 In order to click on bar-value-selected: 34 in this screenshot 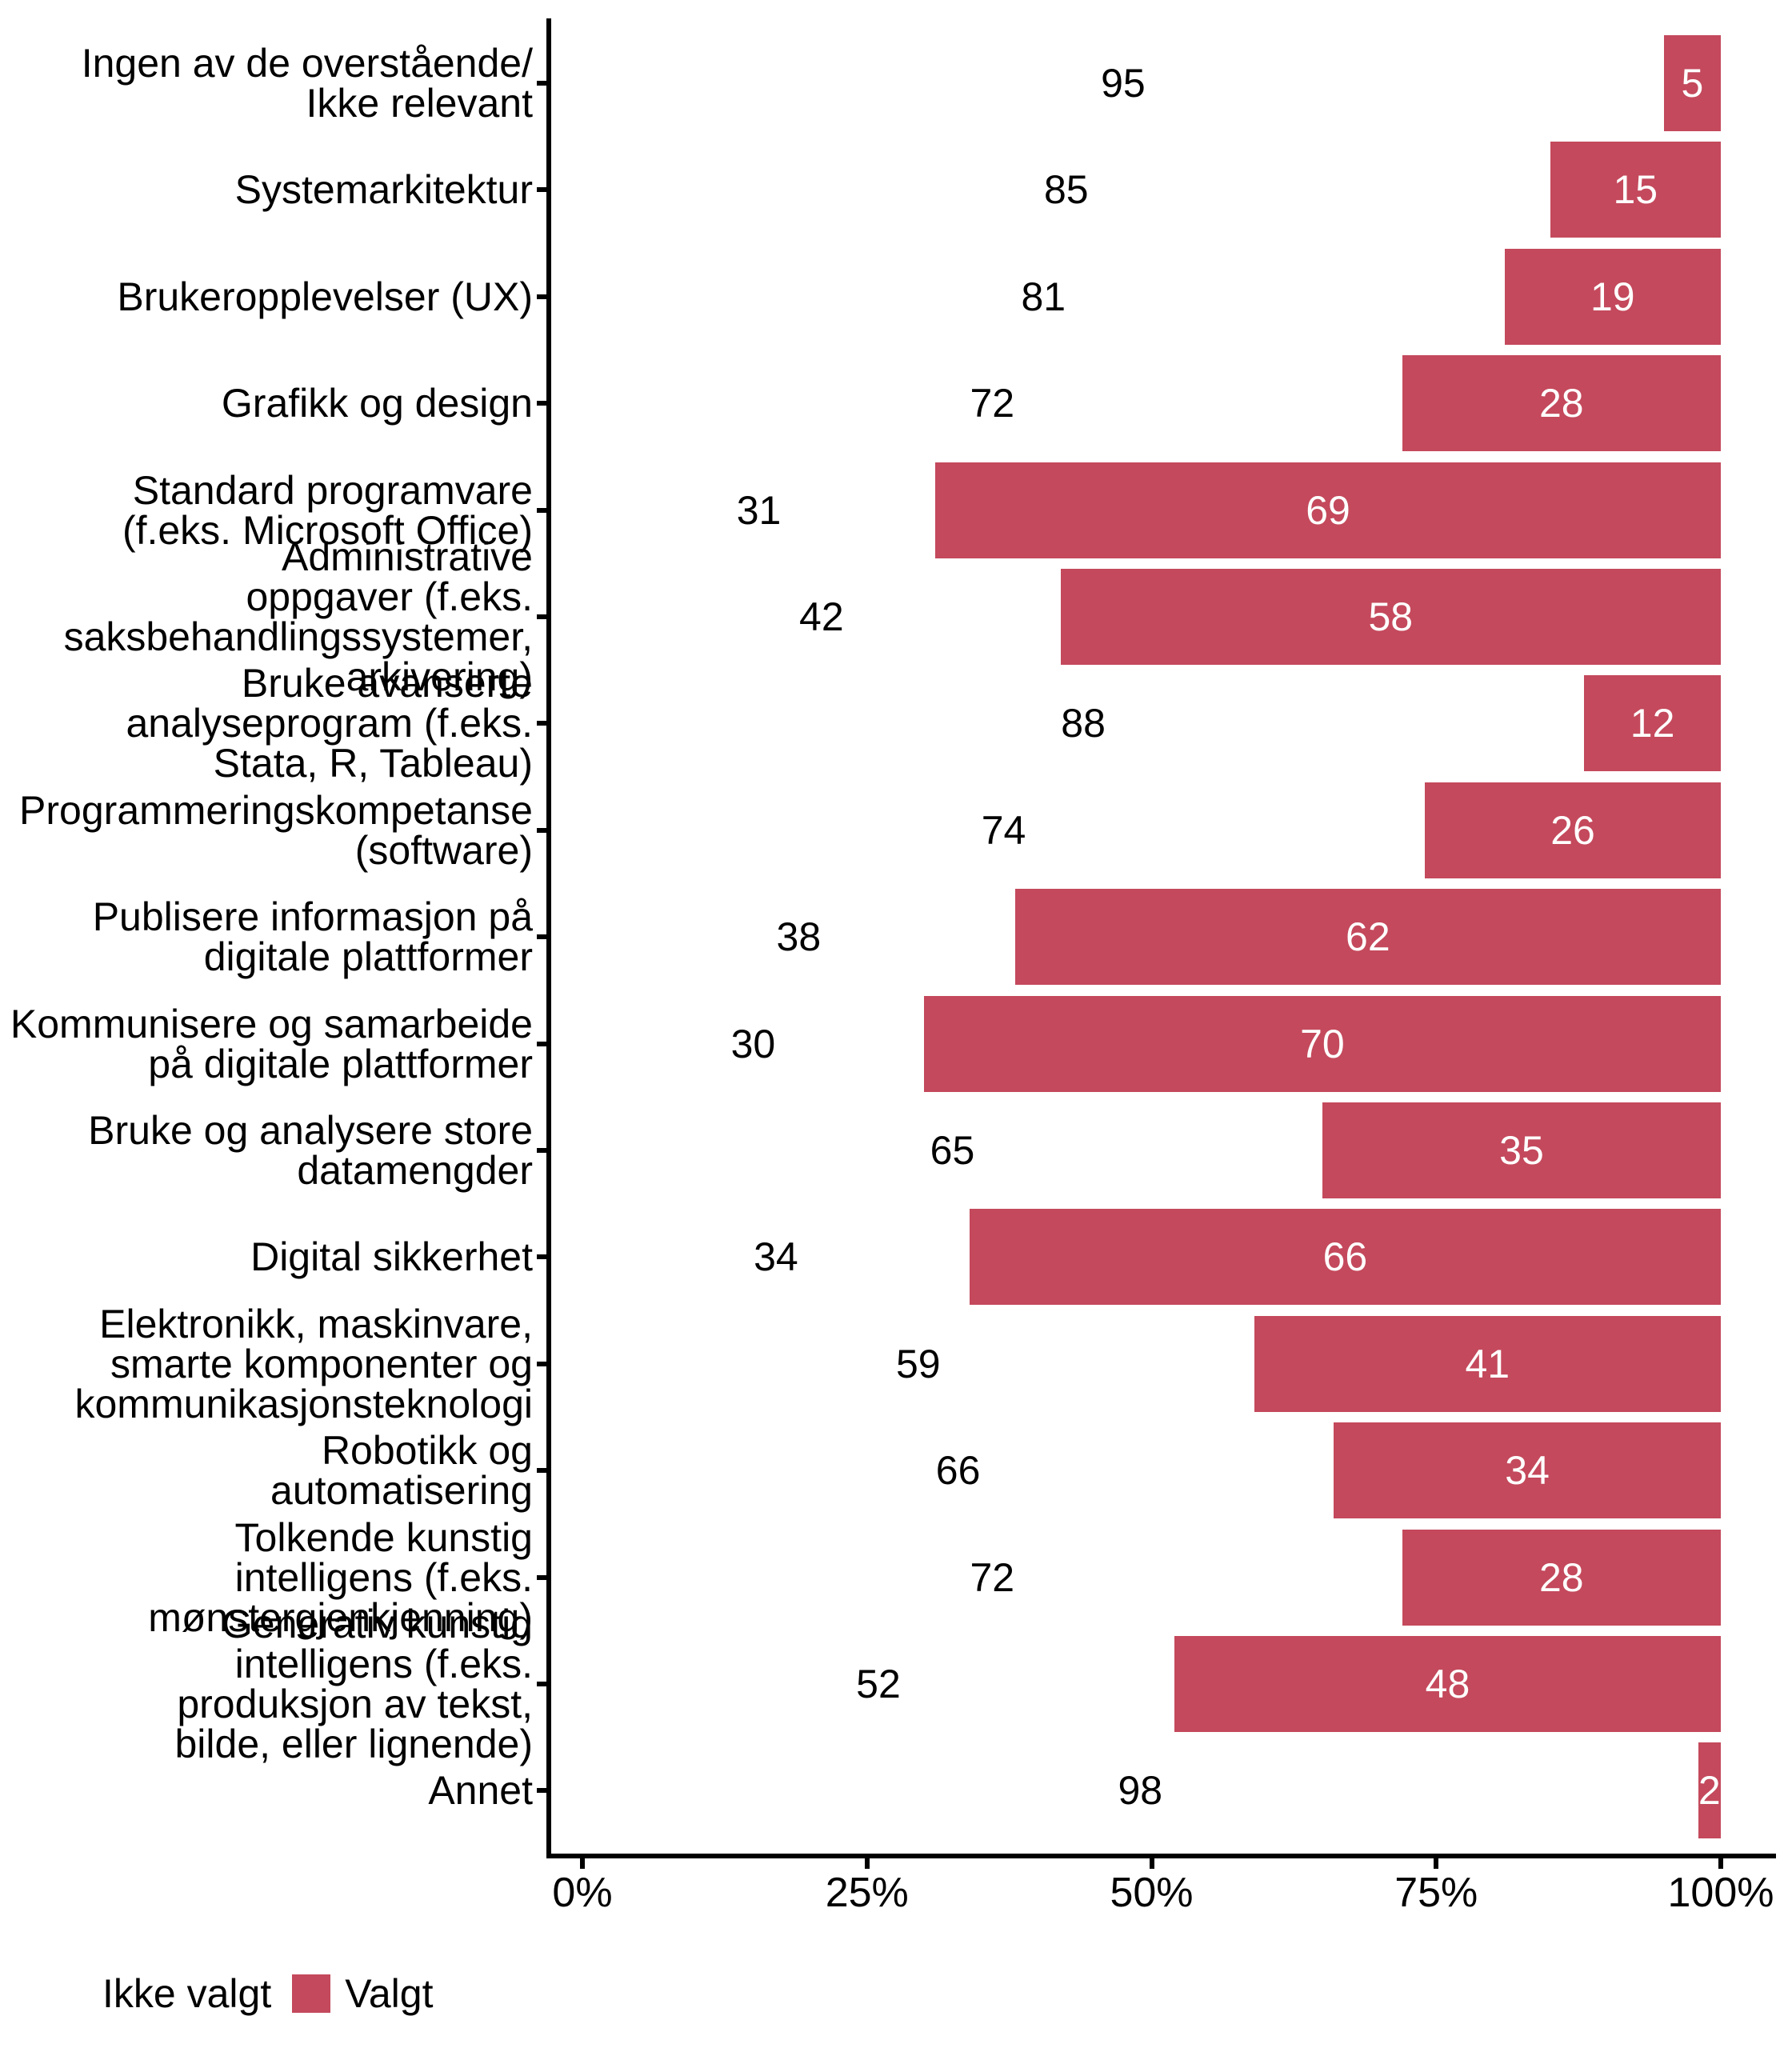, I will do `click(1527, 1471)`.